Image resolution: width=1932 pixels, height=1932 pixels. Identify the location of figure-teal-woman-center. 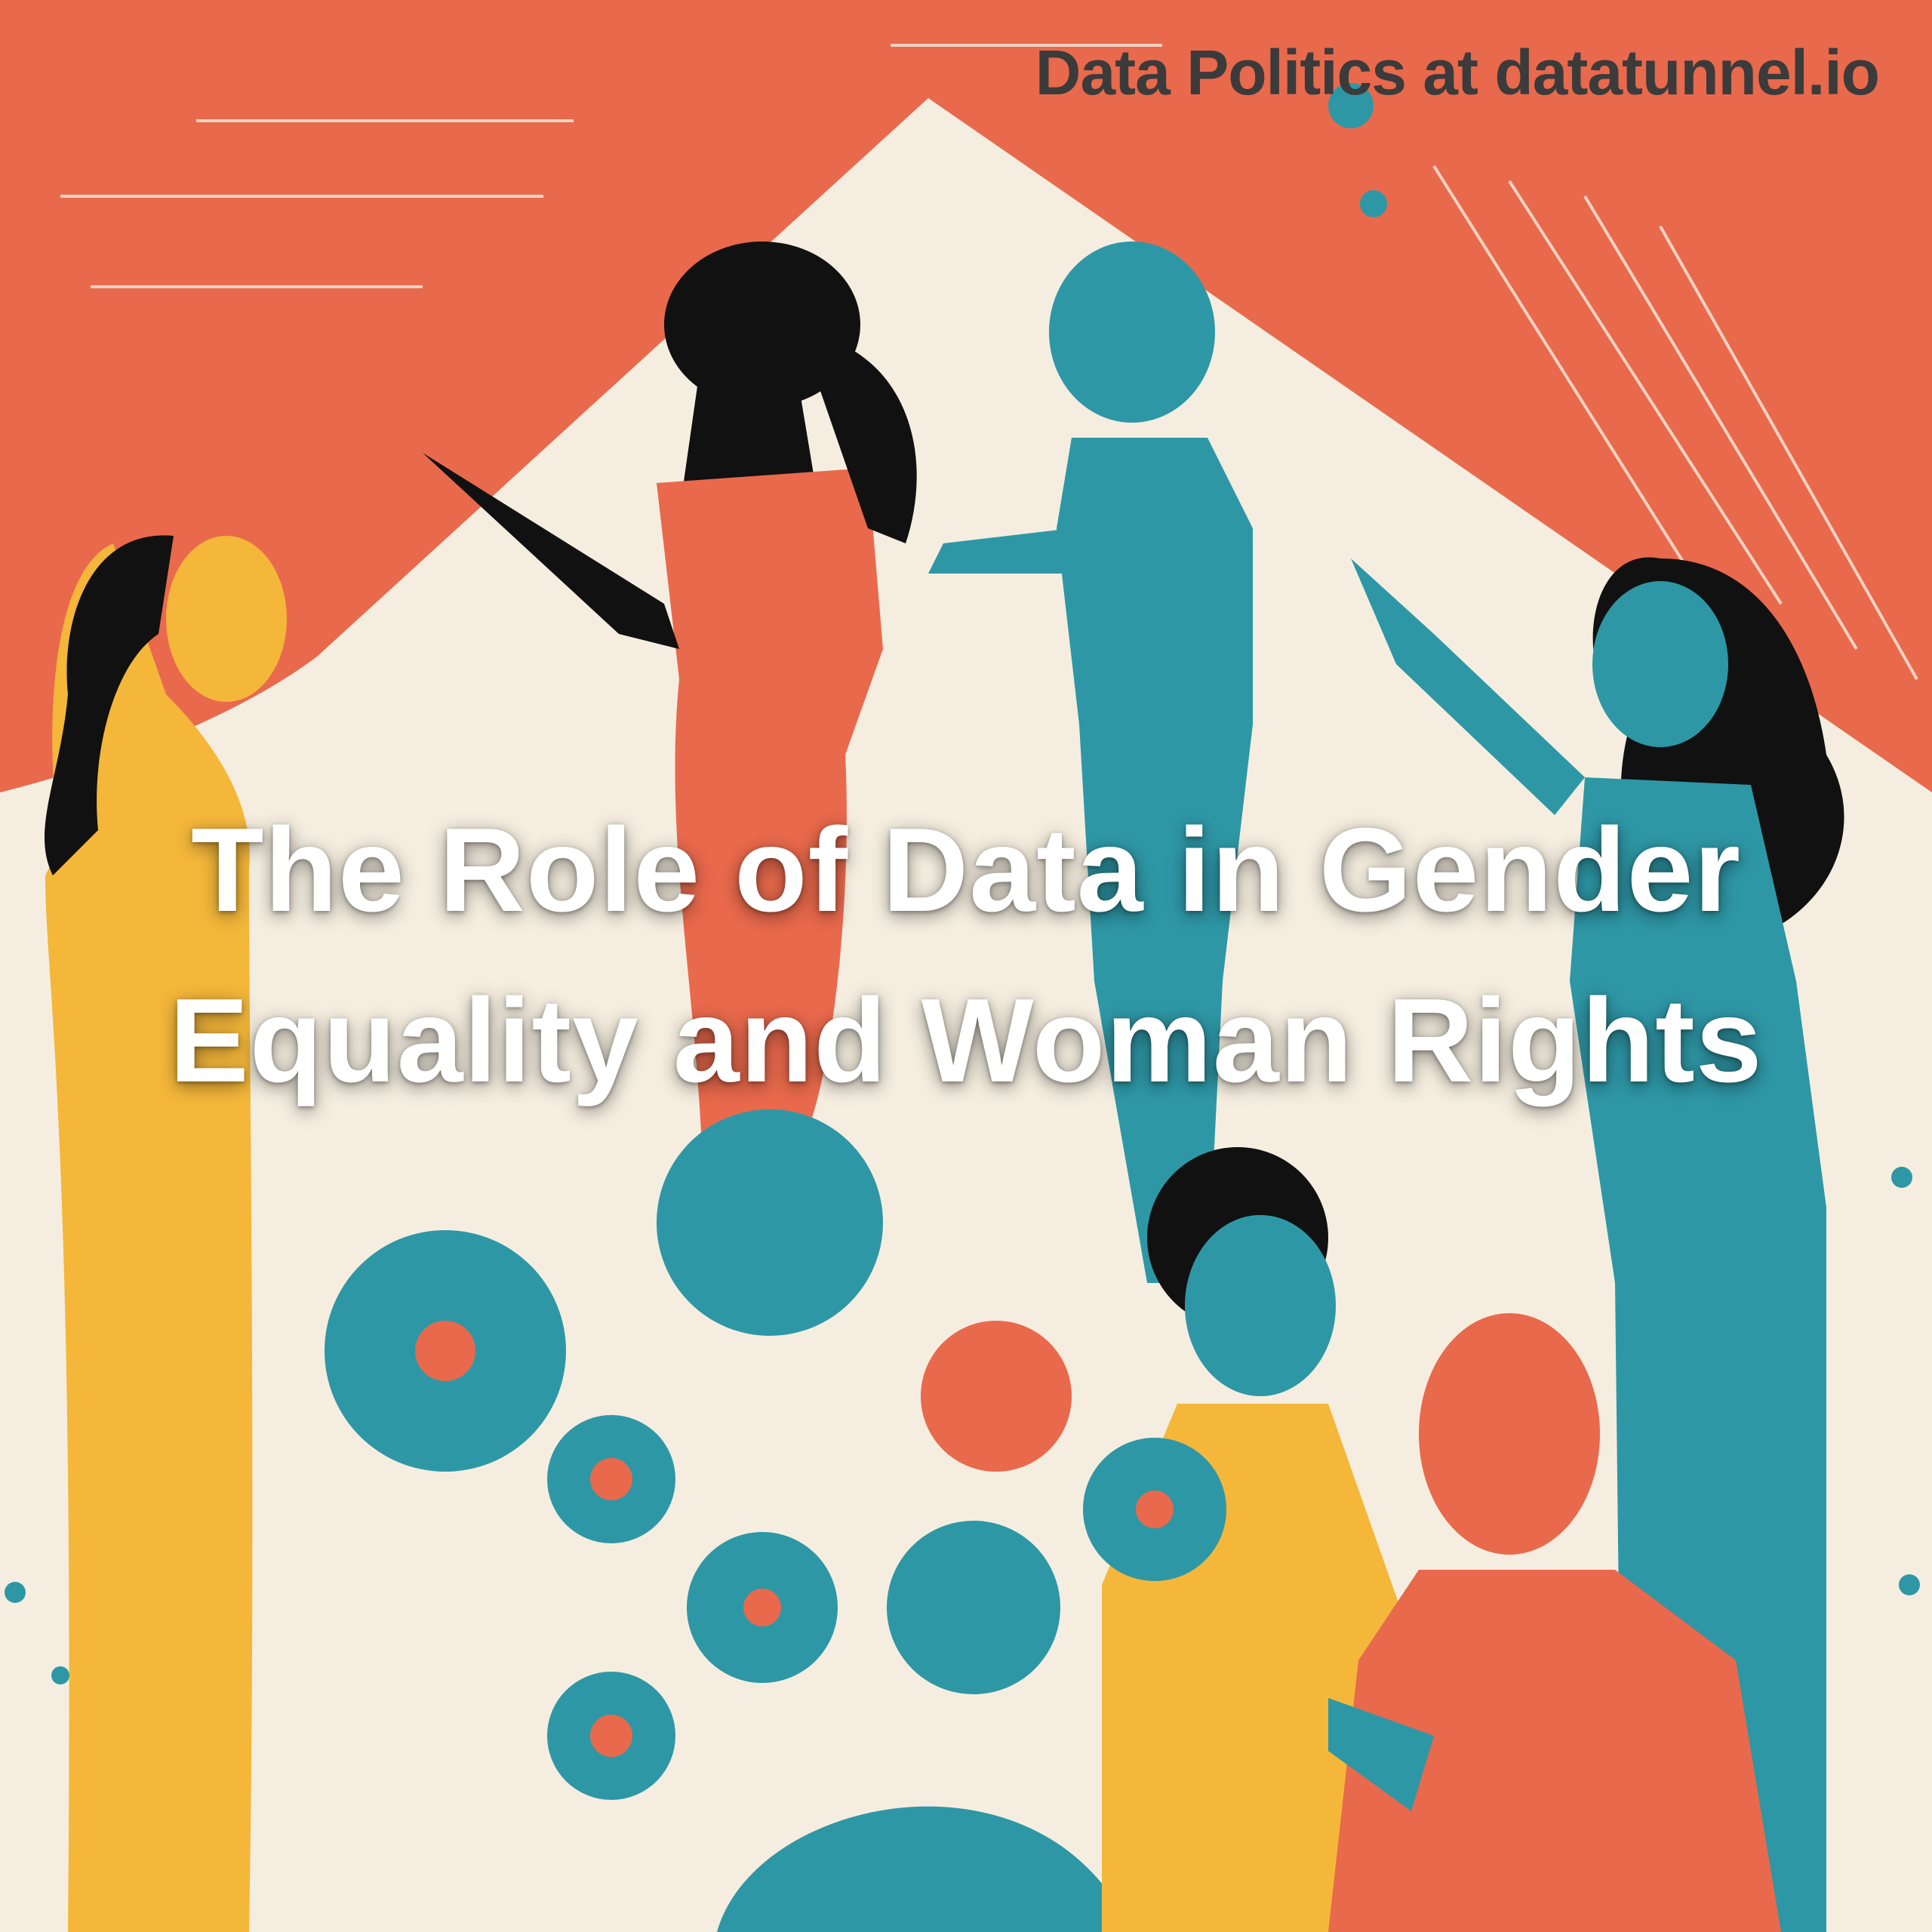
(1090, 762).